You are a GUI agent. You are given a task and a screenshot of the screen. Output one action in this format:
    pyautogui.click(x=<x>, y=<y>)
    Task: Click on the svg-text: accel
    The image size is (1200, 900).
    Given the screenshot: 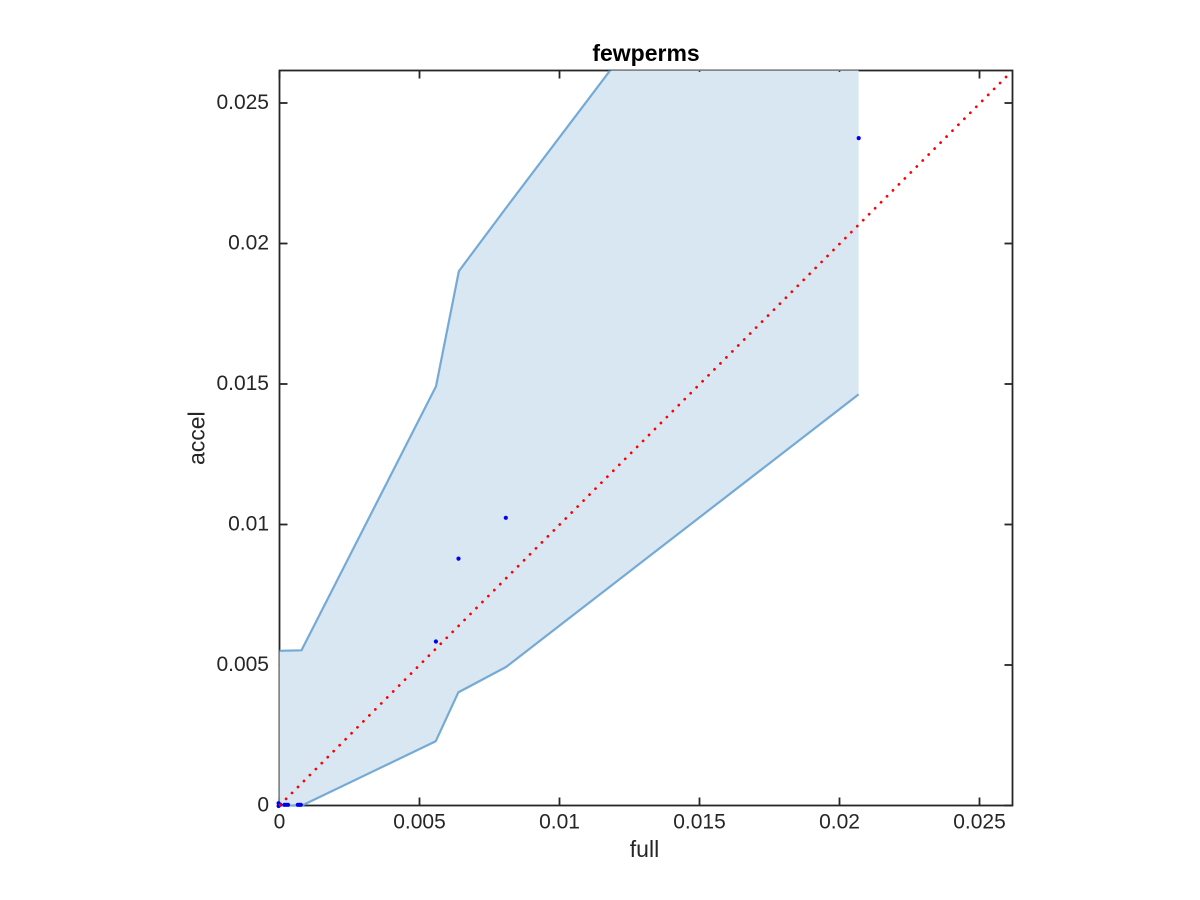 What is the action you would take?
    pyautogui.click(x=197, y=438)
    